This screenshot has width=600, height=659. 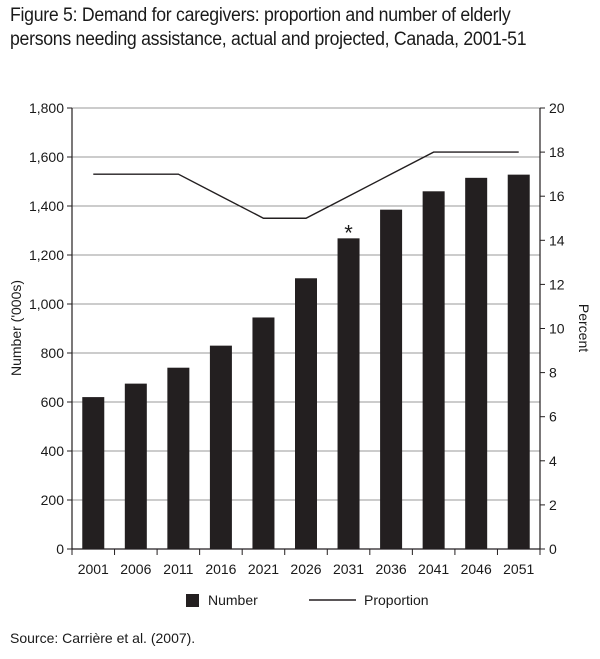 What do you see at coordinates (307, 600) in the screenshot?
I see `legend: Number Proportion` at bounding box center [307, 600].